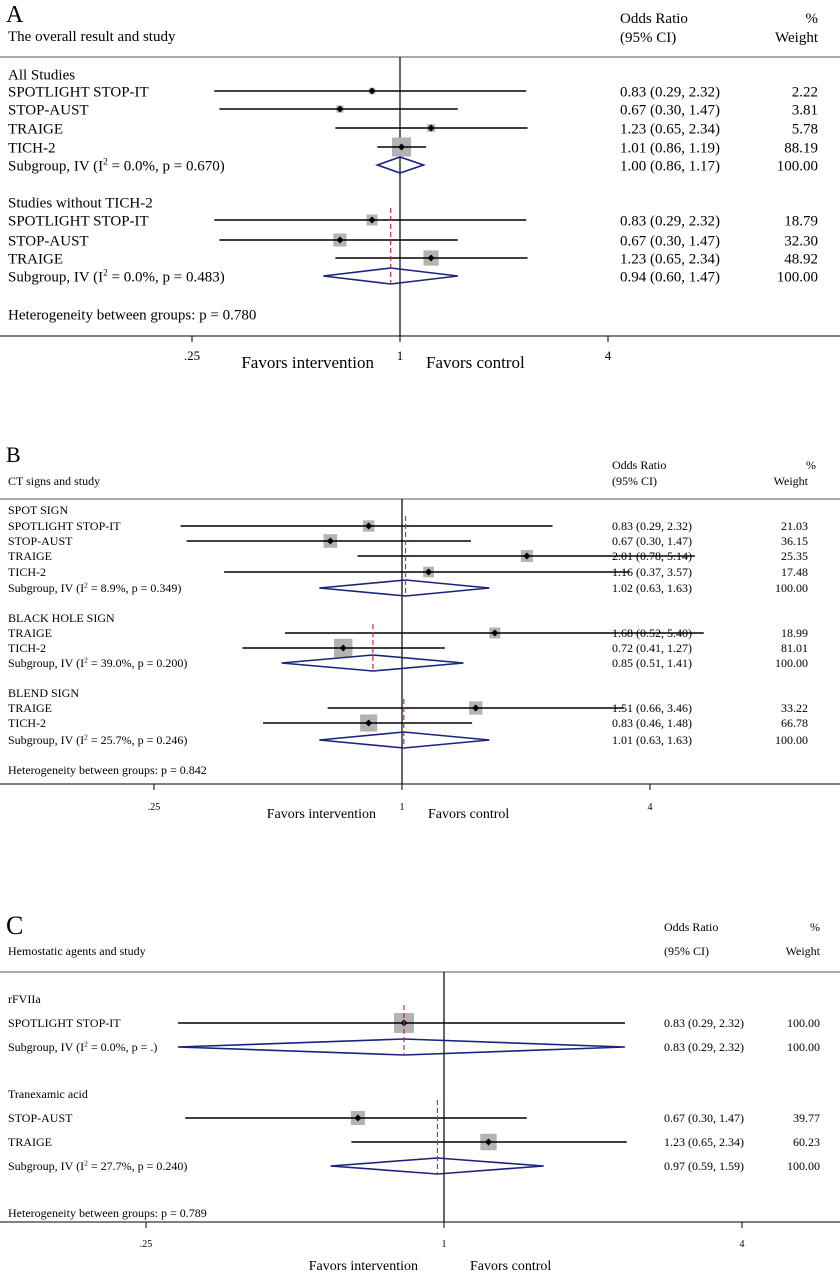  Describe the element at coordinates (794, 648) in the screenshot. I see `study-weight: 81.01` at that location.